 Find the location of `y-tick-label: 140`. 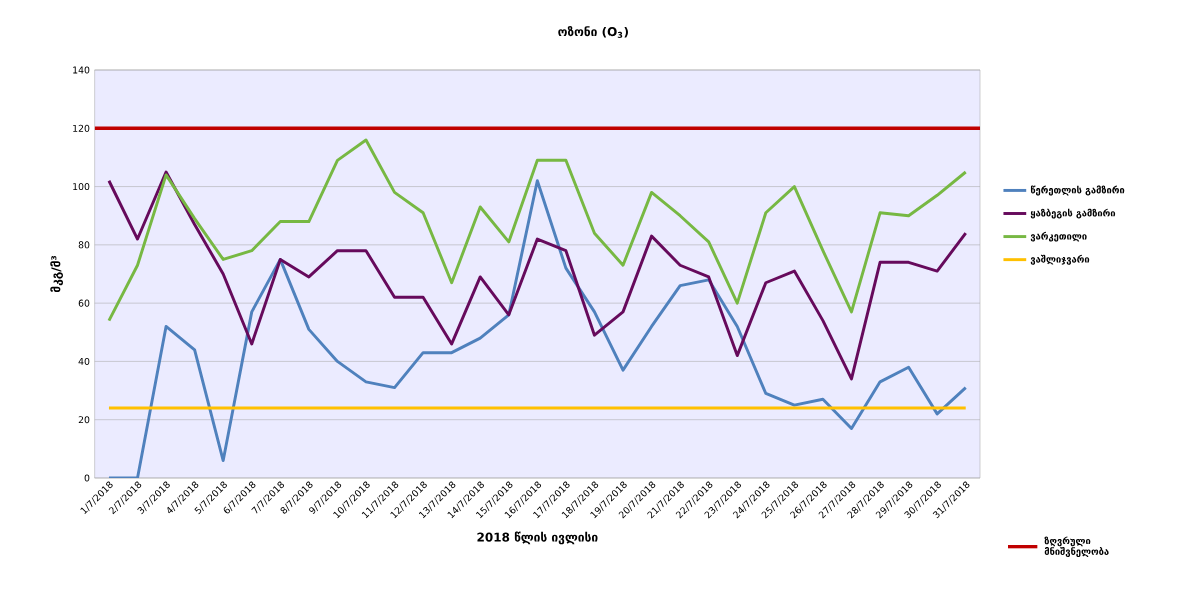

y-tick-label: 140 is located at coordinates (81, 70).